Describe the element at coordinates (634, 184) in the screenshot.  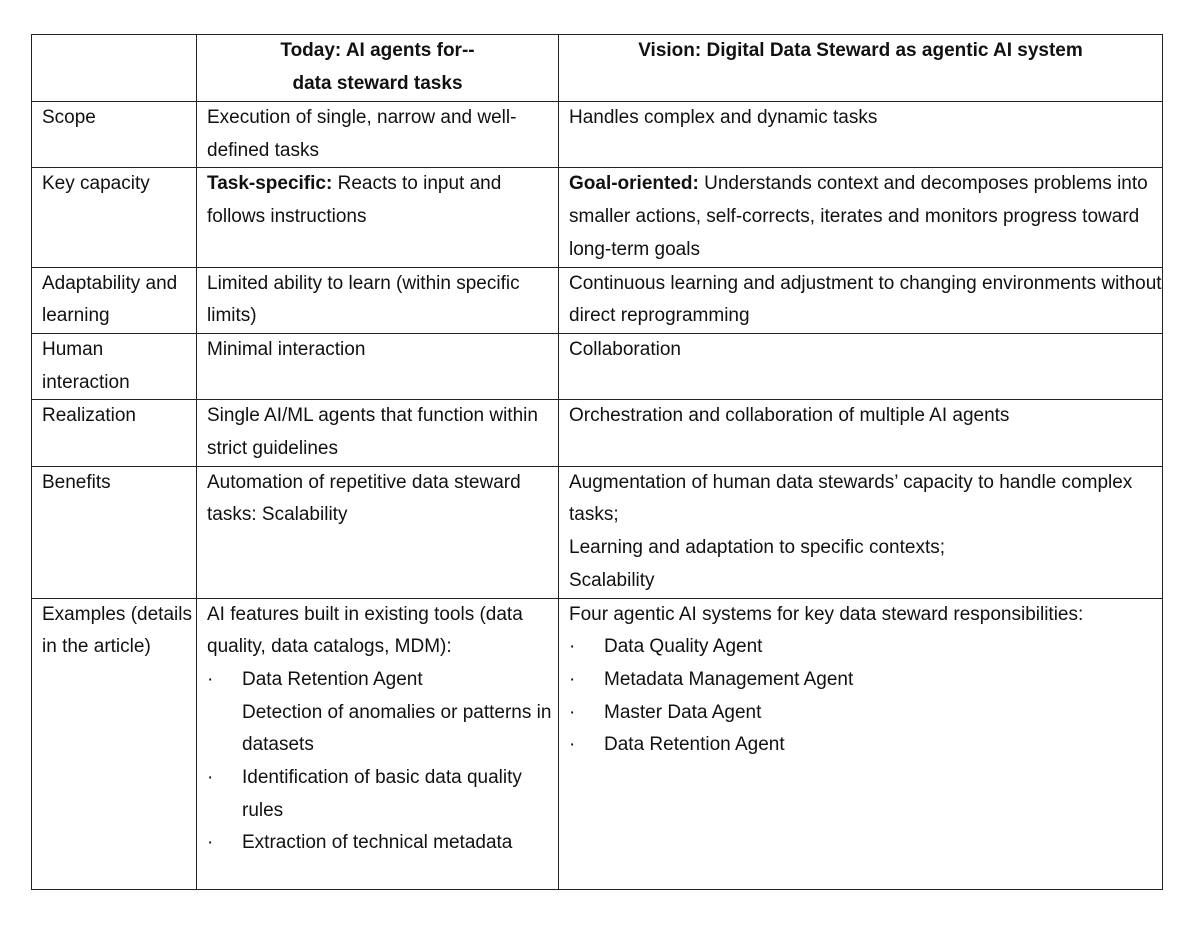
I see `vision-bold: Goal-oriented:` at that location.